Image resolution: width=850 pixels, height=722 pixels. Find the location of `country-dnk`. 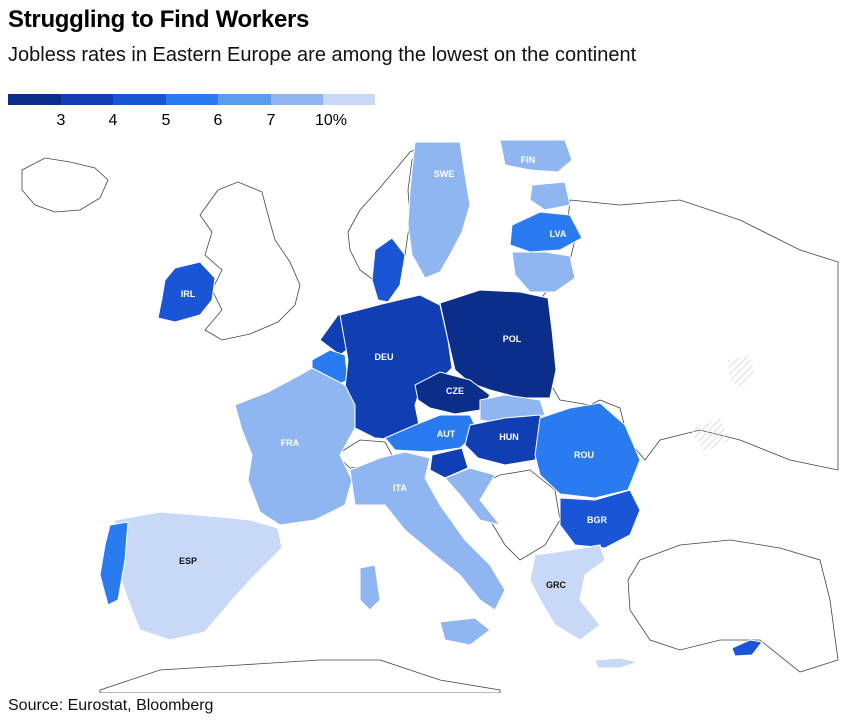

country-dnk is located at coordinates (388, 270).